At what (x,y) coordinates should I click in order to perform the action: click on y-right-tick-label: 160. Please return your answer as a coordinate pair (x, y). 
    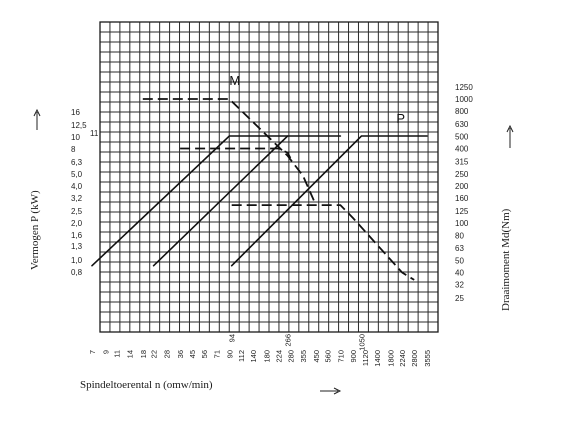
    Looking at the image, I should click on (462, 198).